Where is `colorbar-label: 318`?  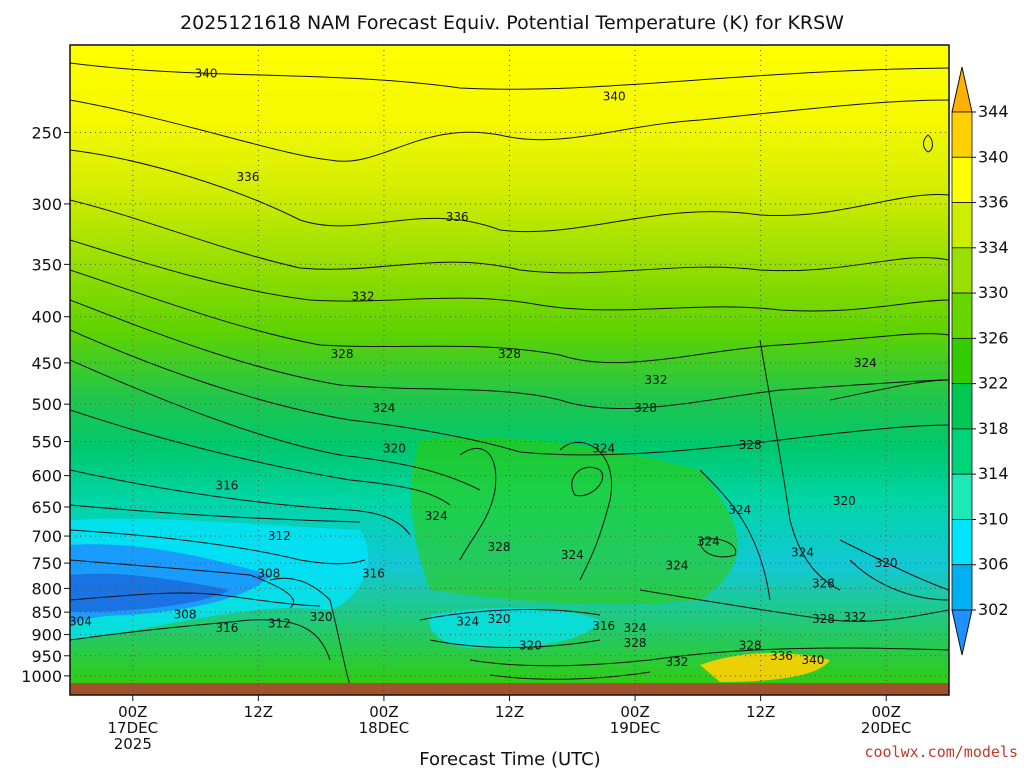
colorbar-label: 318 is located at coordinates (993, 428).